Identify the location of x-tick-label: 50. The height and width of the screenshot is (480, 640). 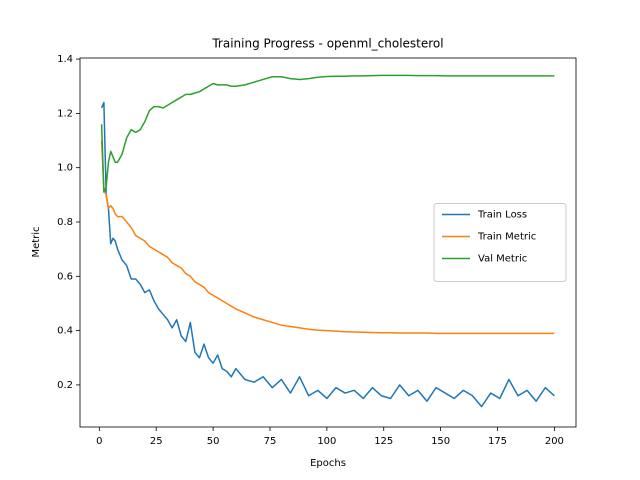
(213, 441).